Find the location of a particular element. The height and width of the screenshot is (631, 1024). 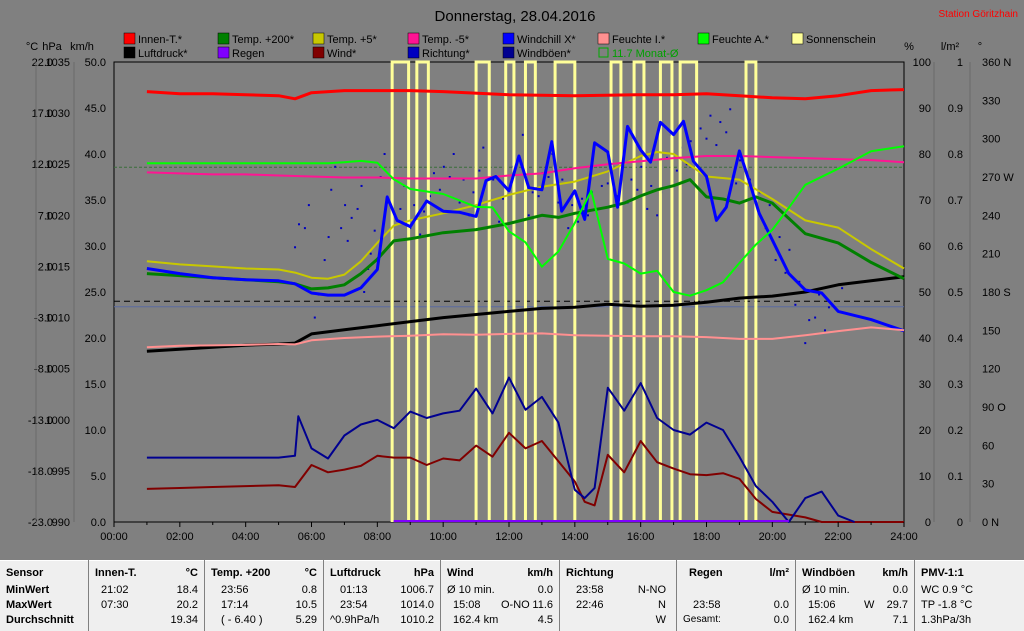

left-tick-label: 1015 is located at coordinates (58, 267).